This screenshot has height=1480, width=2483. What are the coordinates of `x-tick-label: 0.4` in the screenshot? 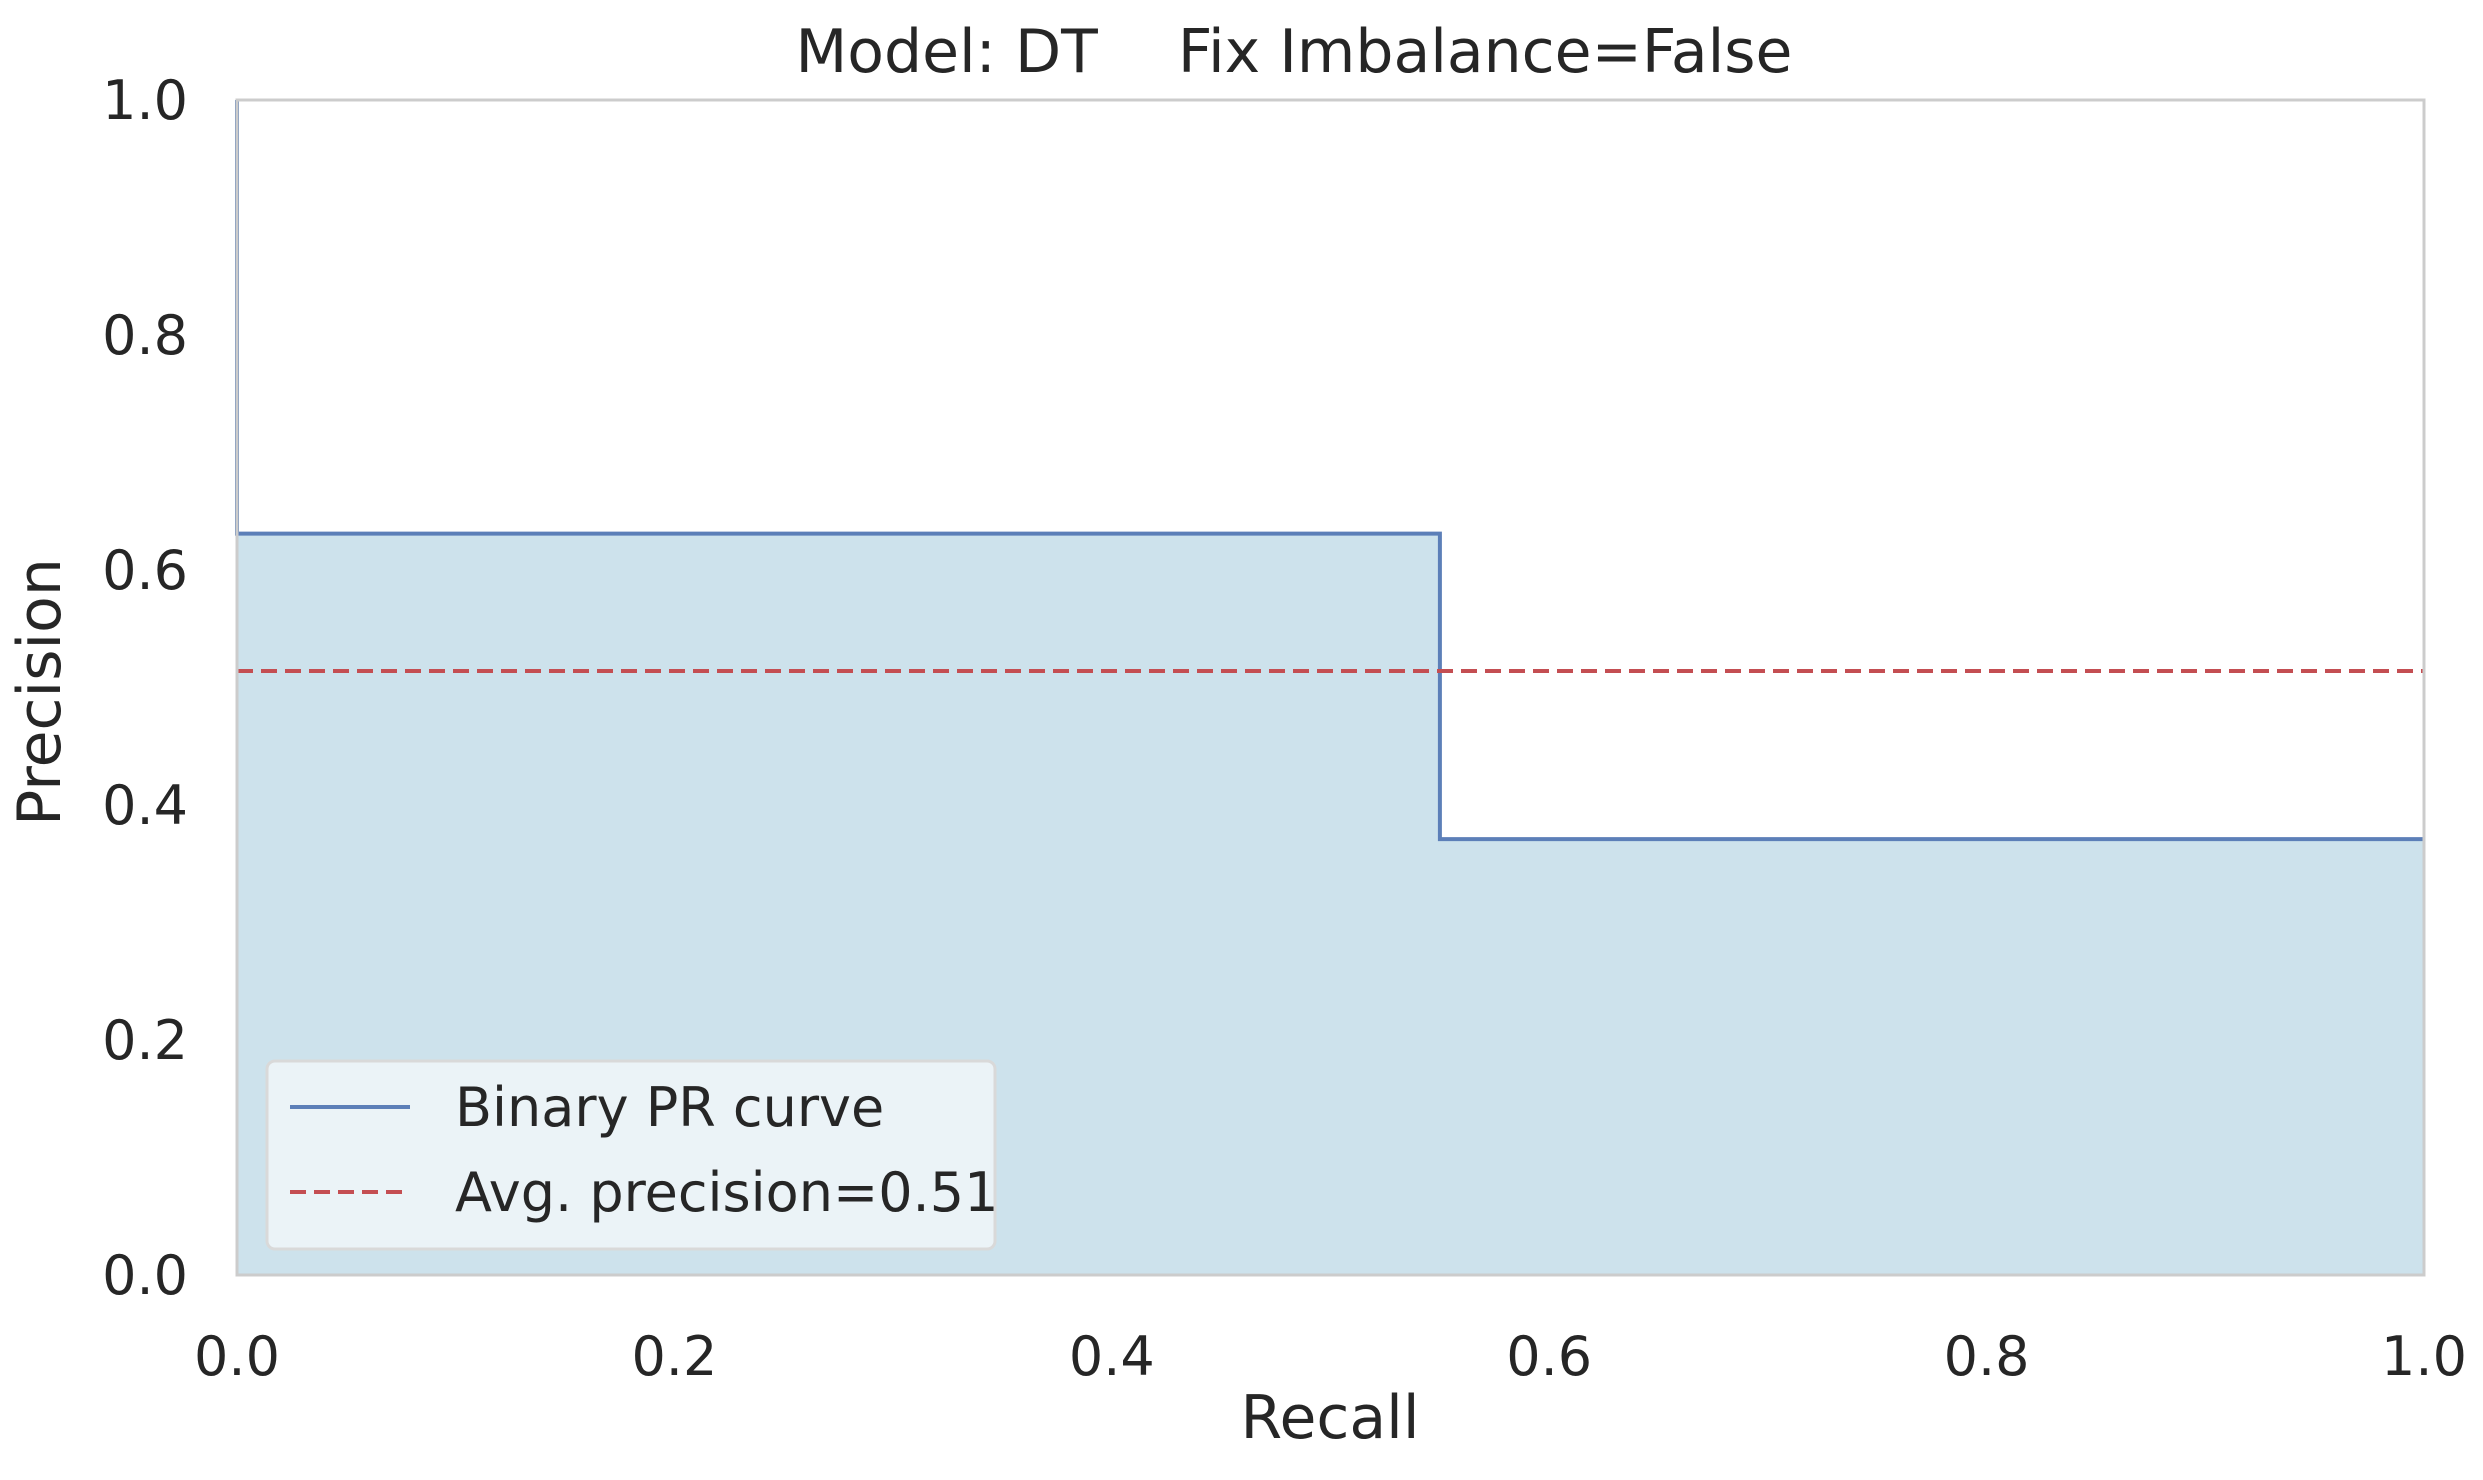 It's located at (1112, 1356).